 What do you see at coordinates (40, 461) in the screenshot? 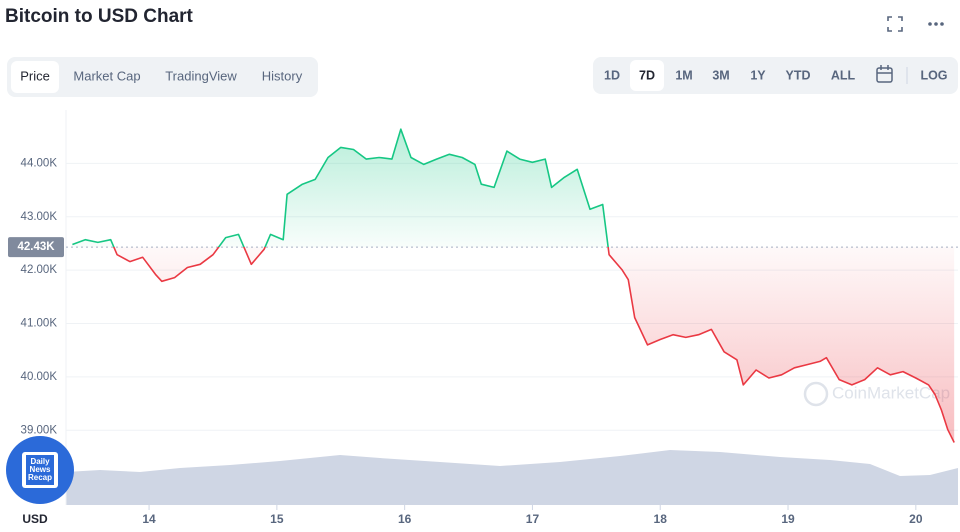
I see `badge-text: Daily` at bounding box center [40, 461].